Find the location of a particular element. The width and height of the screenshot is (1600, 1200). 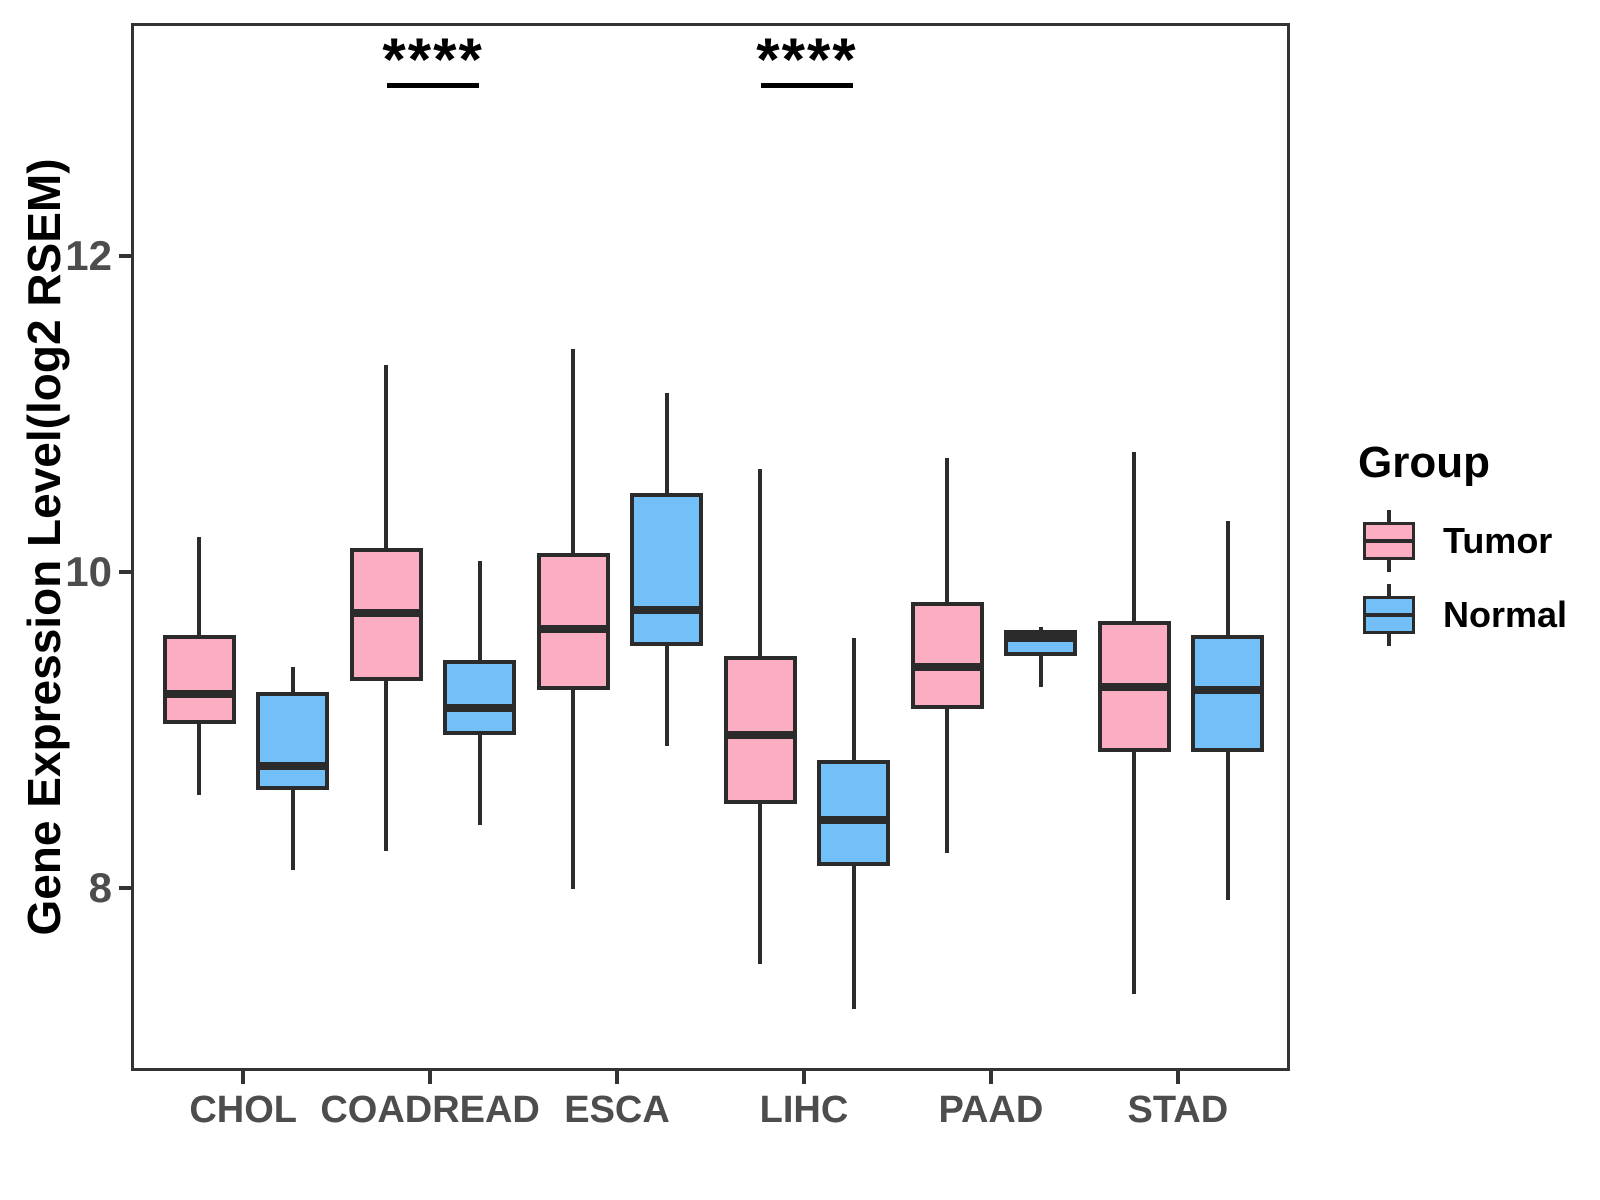

x-tick-label-STAD: STAD is located at coordinates (1178, 1110).